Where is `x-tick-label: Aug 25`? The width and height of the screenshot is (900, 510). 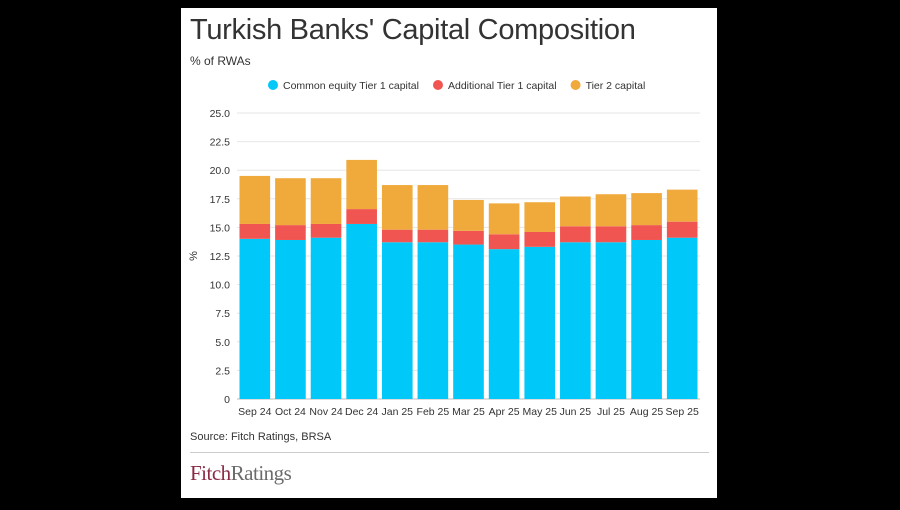
x-tick-label: Aug 25 is located at coordinates (646, 412).